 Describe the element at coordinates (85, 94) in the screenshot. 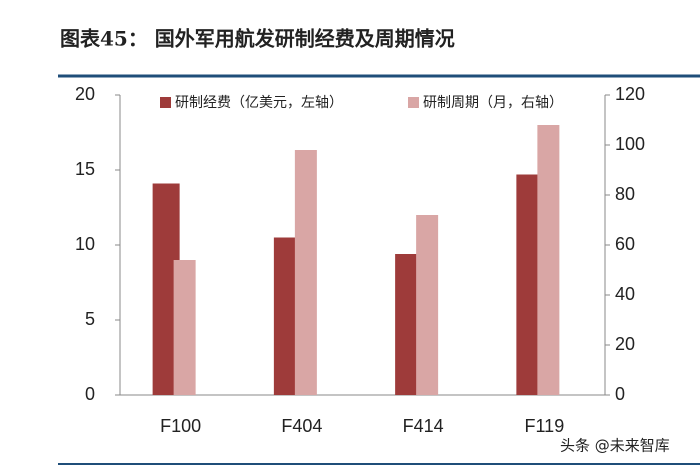

I see `y-tick-label: 20` at that location.